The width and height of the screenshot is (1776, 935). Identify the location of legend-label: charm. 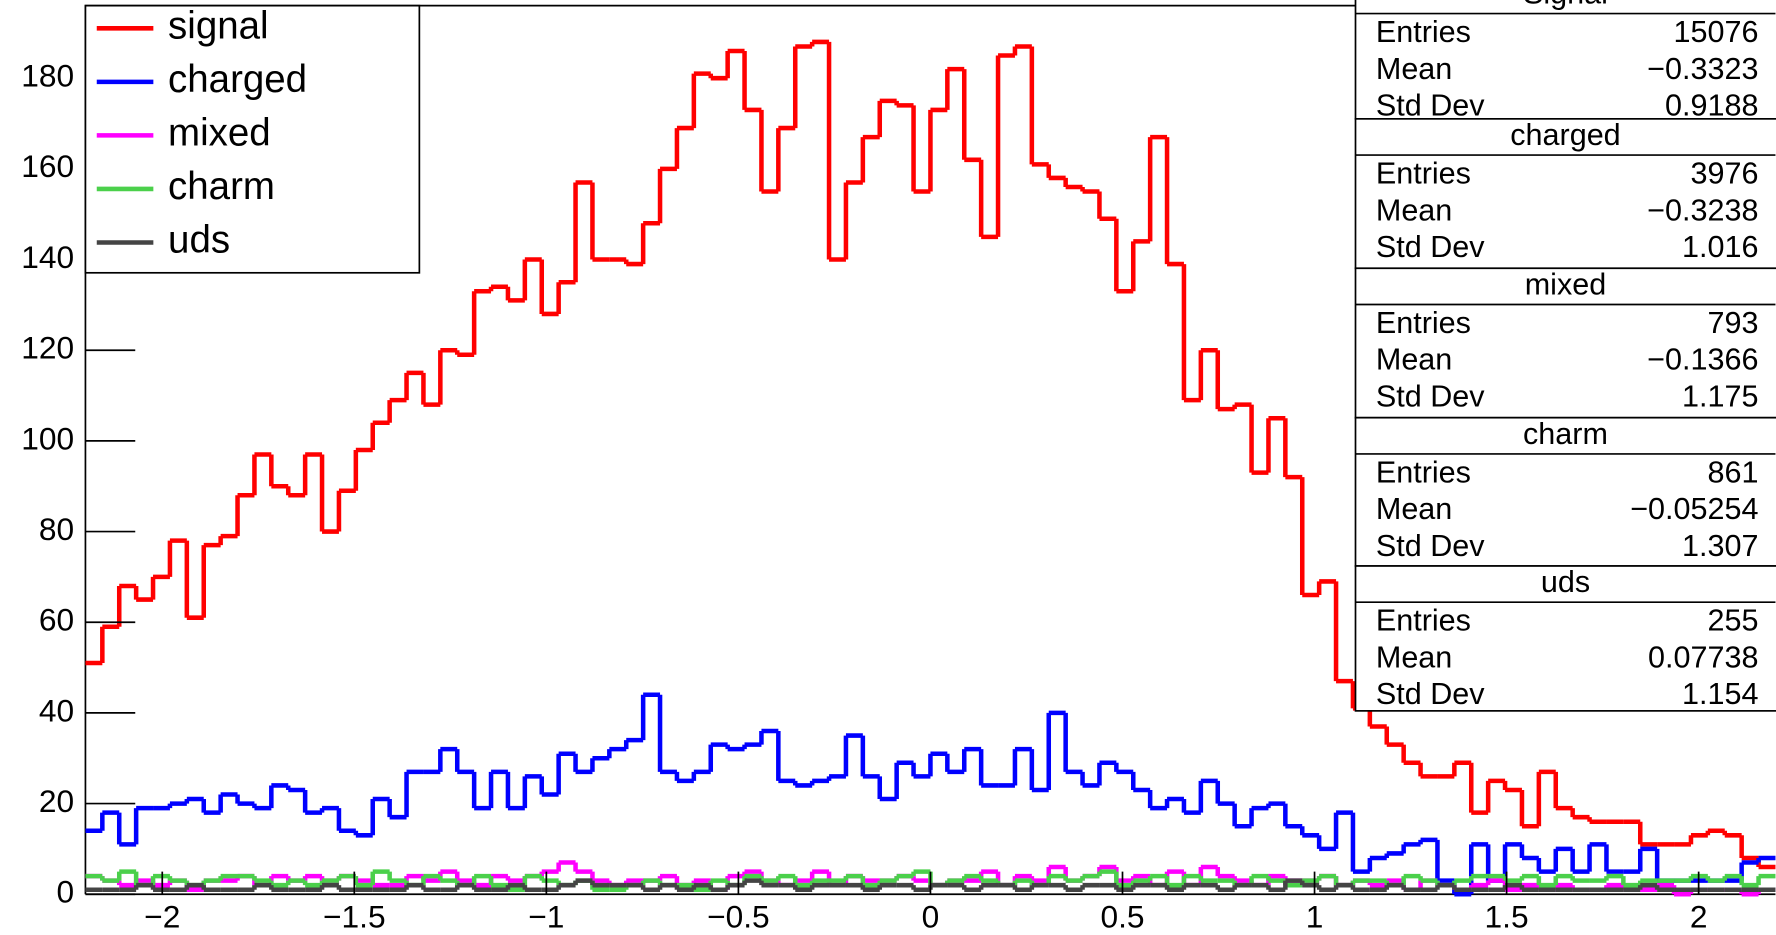
(221, 186).